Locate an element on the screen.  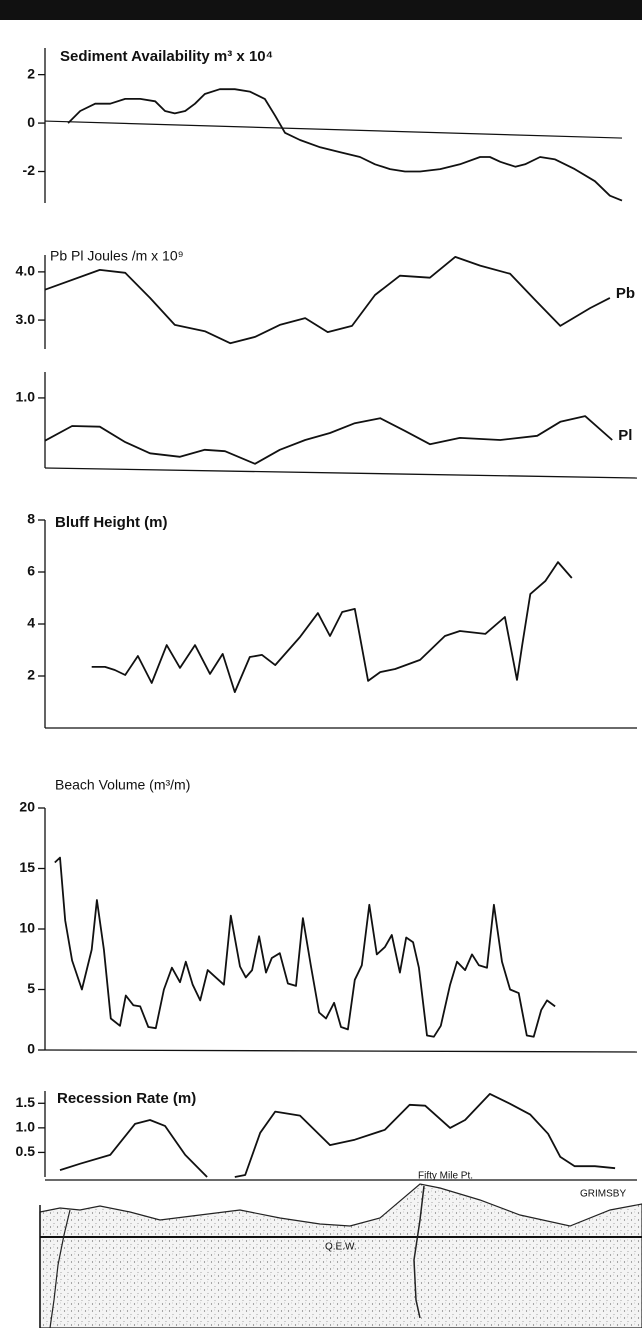
road-label: Q.E.W. is located at coordinates (341, 1247).